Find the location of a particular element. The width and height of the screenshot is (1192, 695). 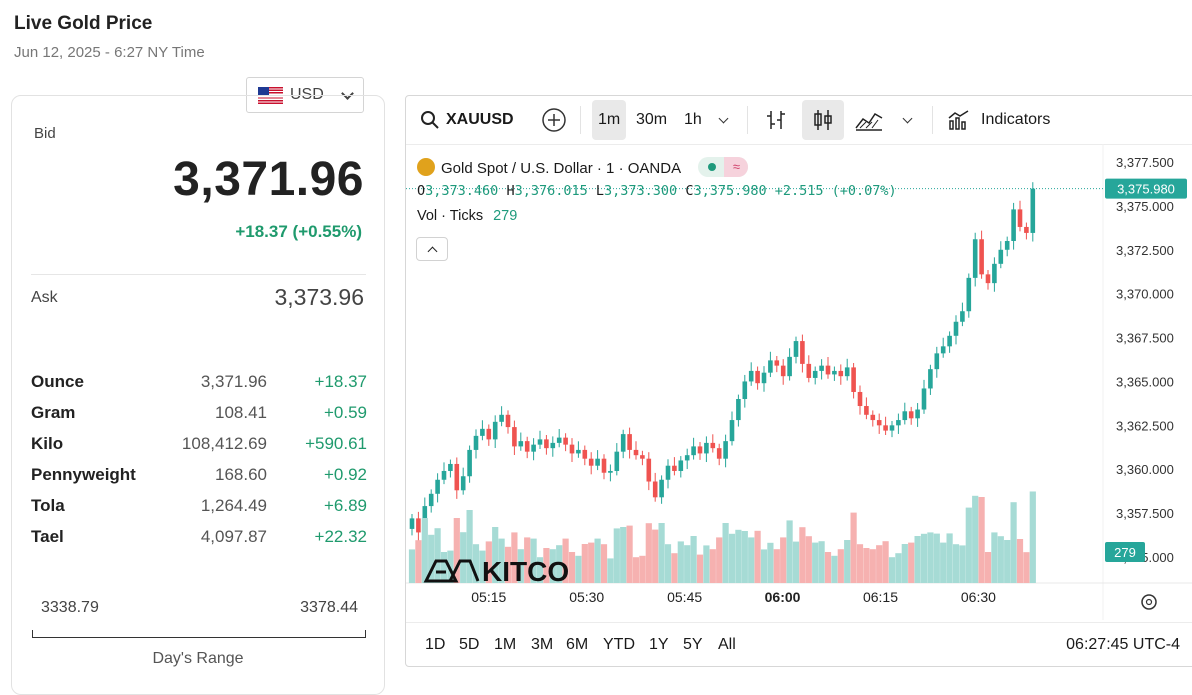

interval-dropdown is located at coordinates (723, 120).